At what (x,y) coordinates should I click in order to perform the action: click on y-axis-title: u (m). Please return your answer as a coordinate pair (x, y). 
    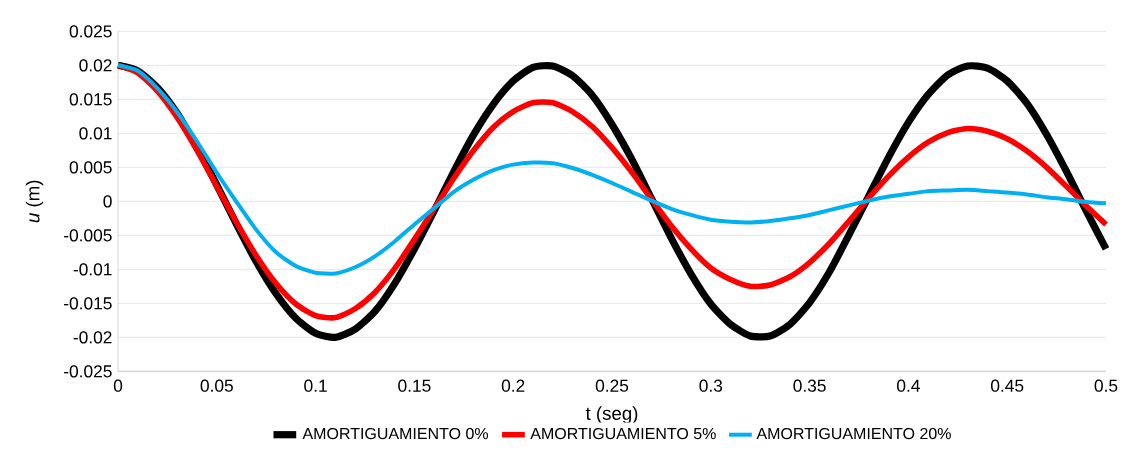
    Looking at the image, I should click on (34, 201).